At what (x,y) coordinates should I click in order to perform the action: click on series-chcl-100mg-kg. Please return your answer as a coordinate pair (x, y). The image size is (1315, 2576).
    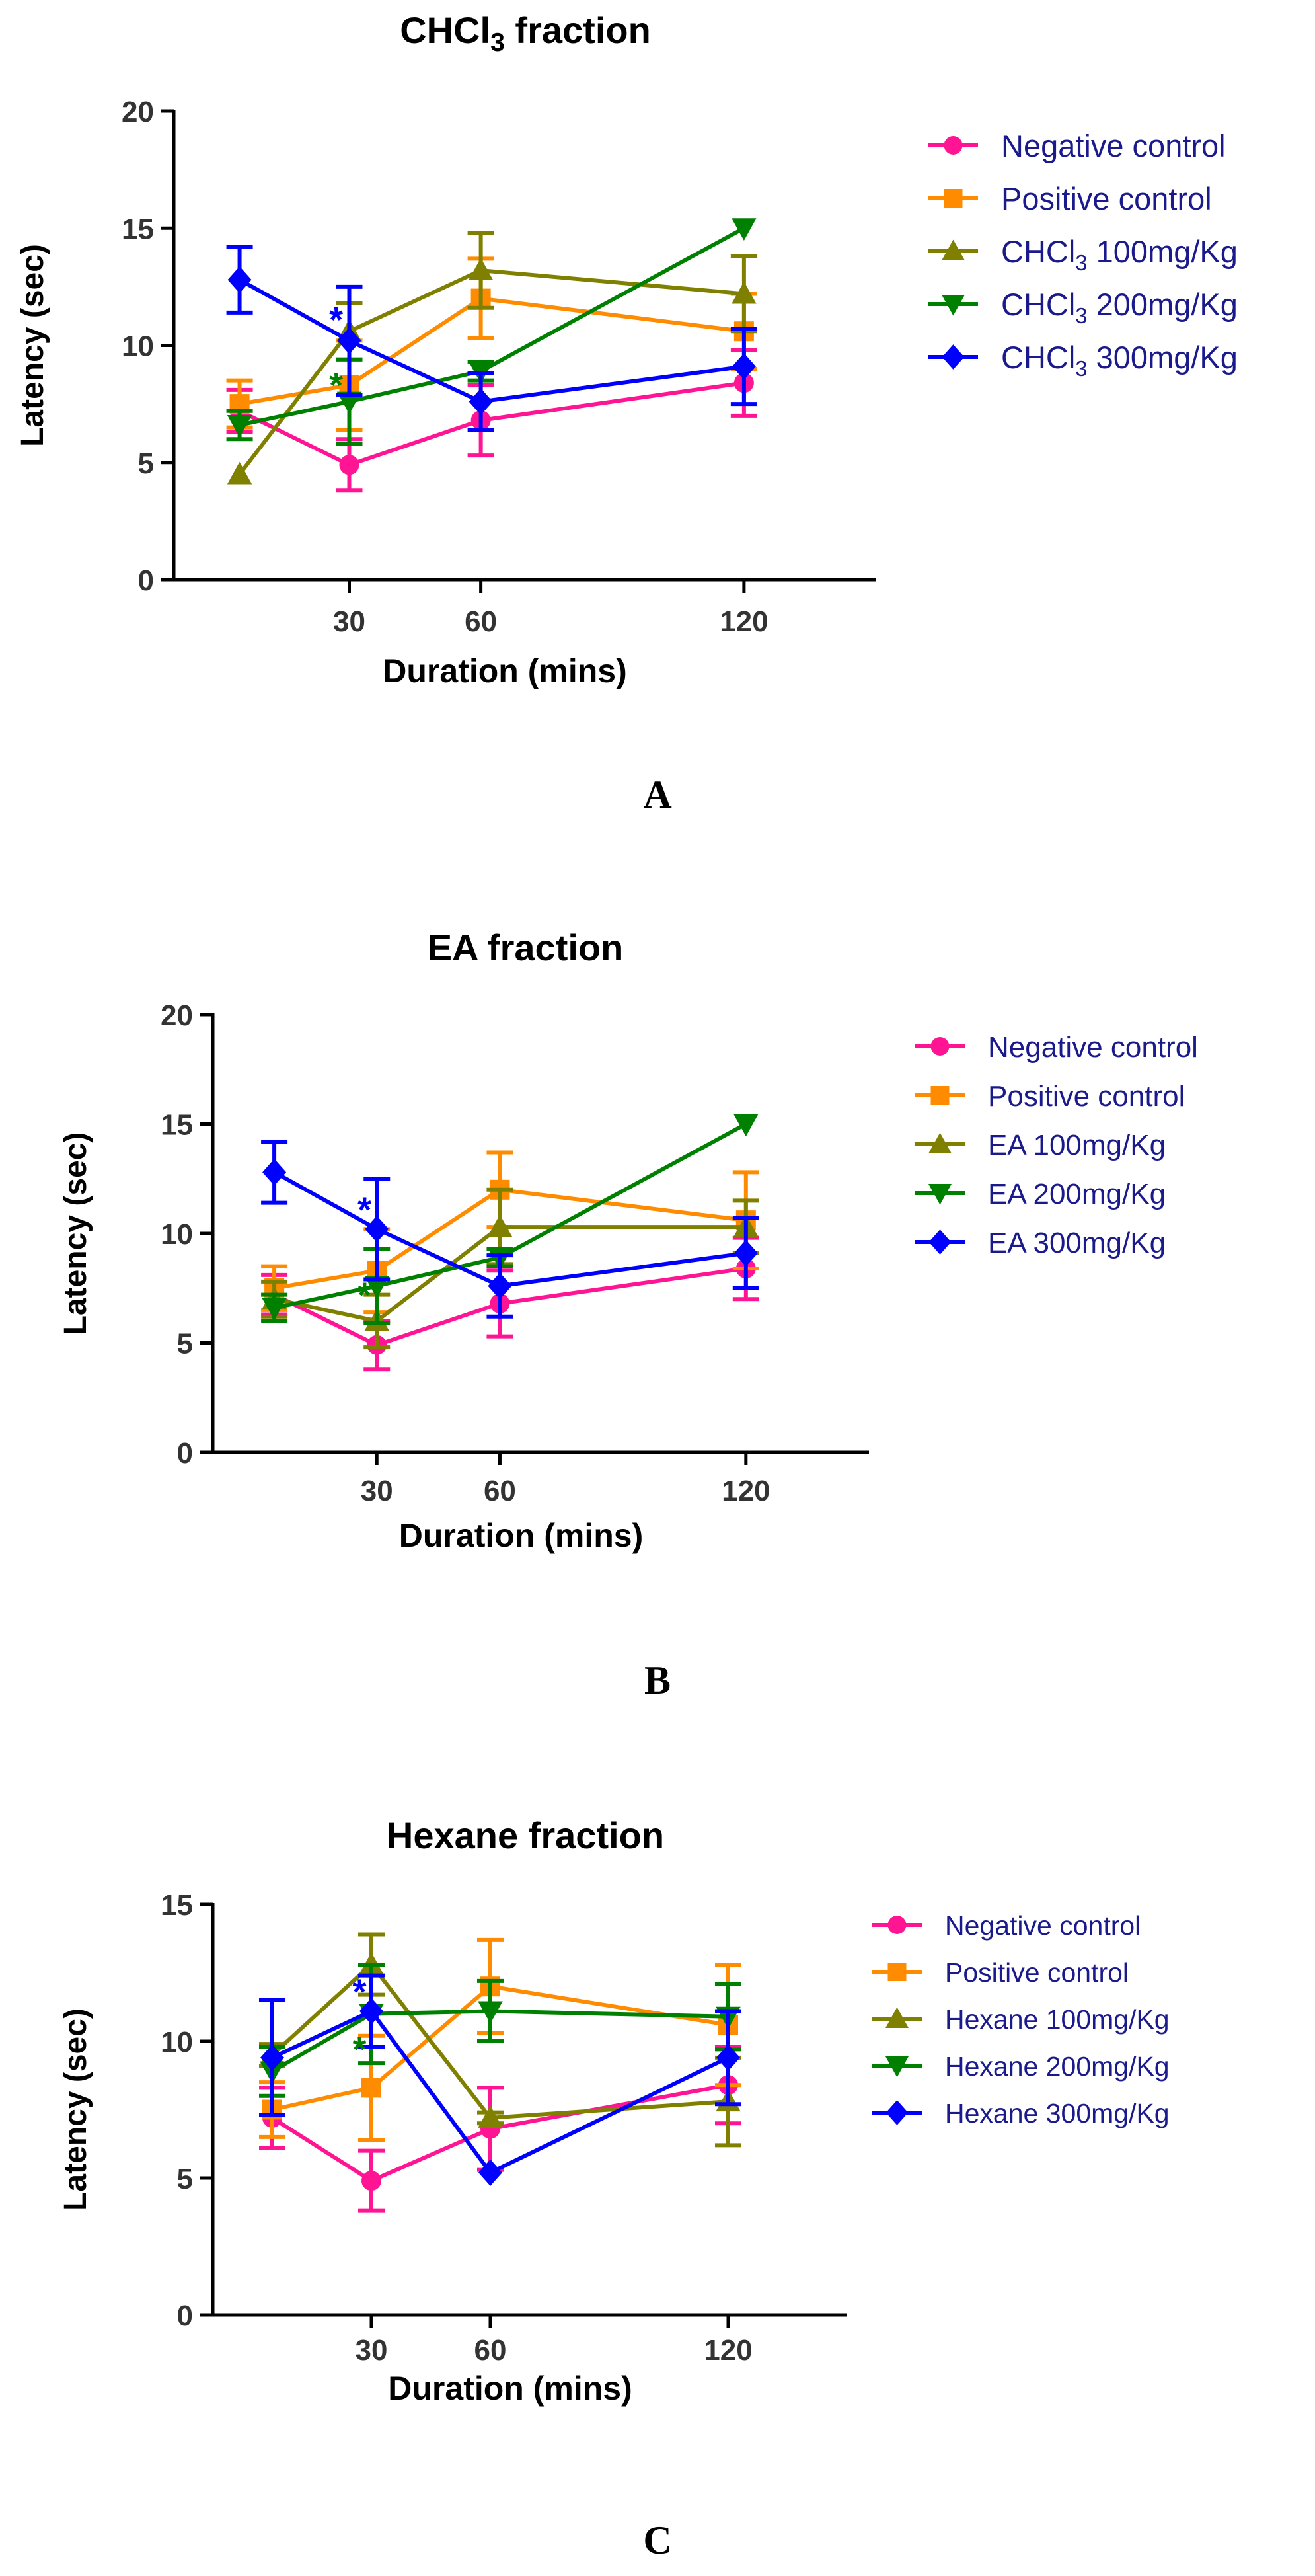
    Looking at the image, I should click on (492, 358).